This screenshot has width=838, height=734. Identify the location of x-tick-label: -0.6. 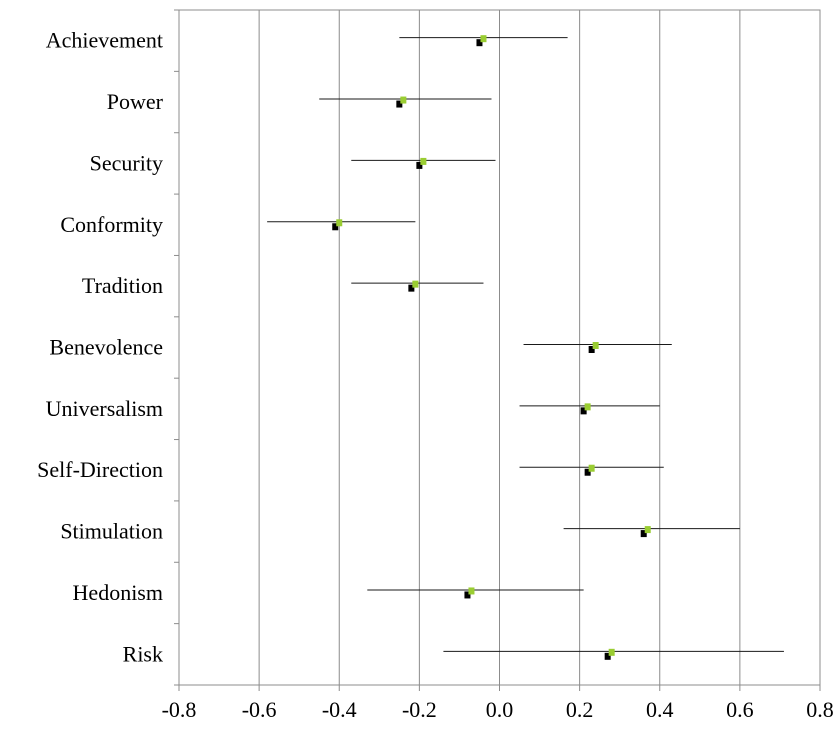
(259, 709).